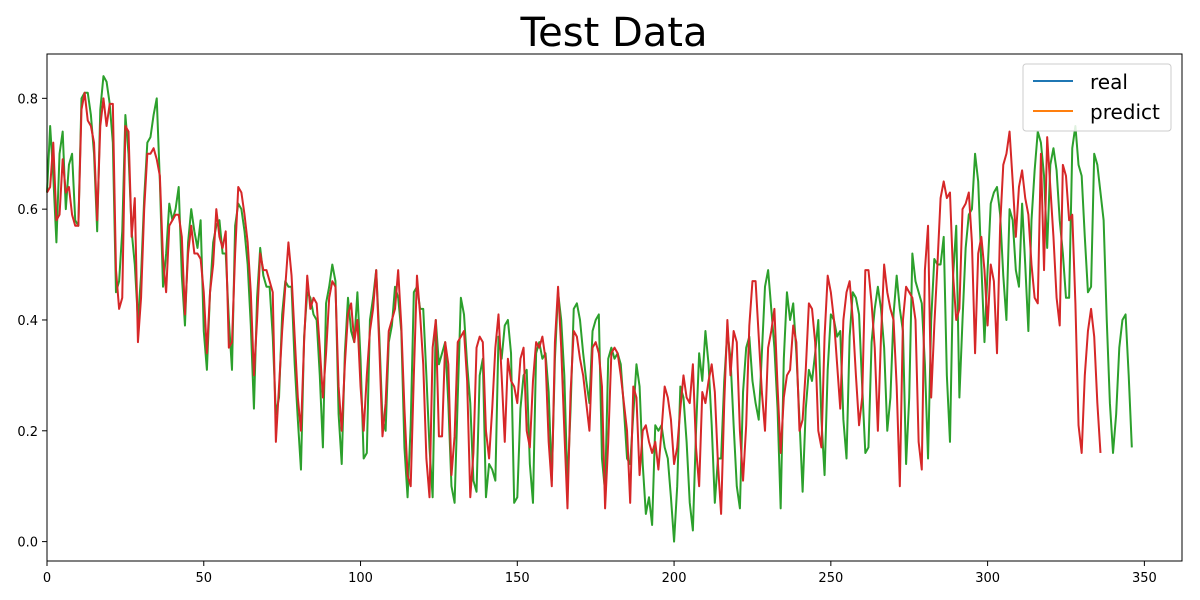 The image size is (1200, 600). What do you see at coordinates (830, 578) in the screenshot?
I see `x-tick-label: 250` at bounding box center [830, 578].